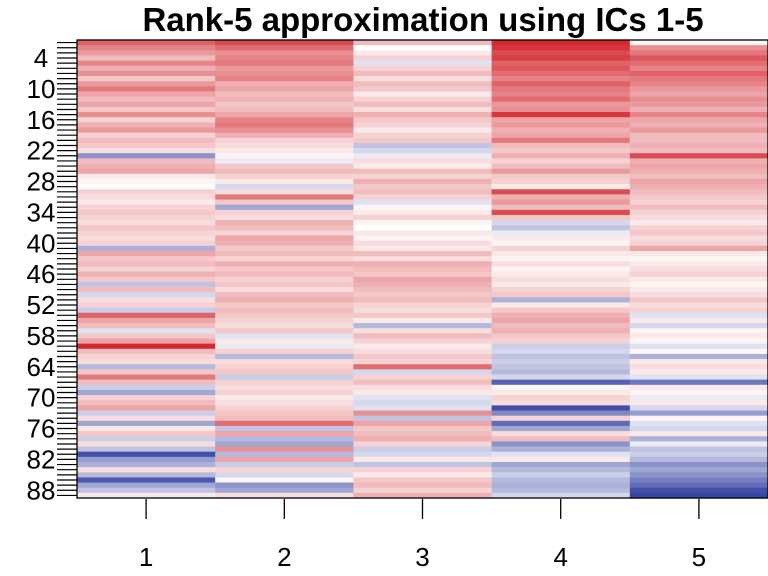 The image size is (768, 576). What do you see at coordinates (284, 557) in the screenshot?
I see `x-tick-label: 2` at bounding box center [284, 557].